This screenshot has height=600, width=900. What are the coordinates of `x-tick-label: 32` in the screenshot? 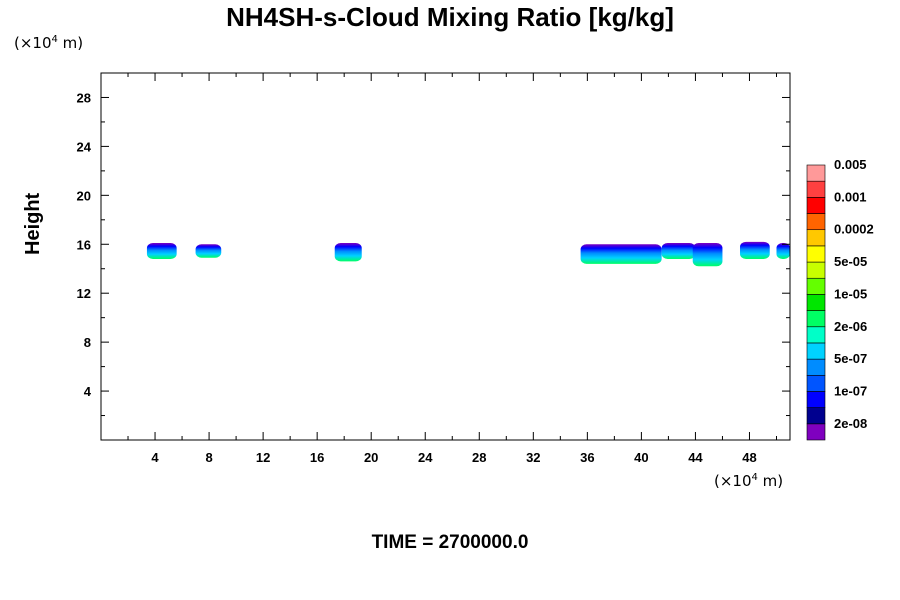 It's located at (533, 457).